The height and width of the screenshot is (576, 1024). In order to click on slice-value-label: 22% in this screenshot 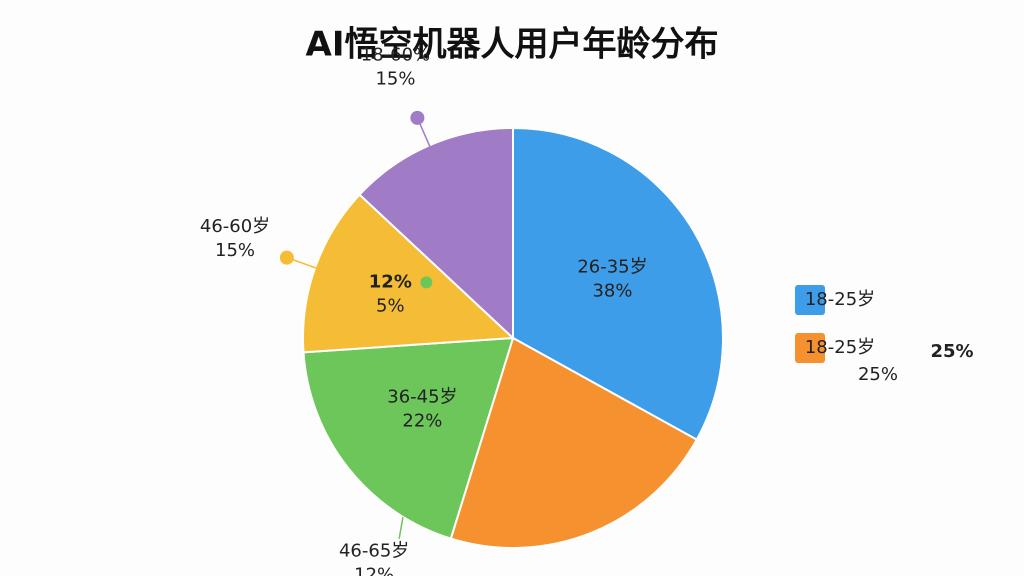, I will do `click(422, 421)`.